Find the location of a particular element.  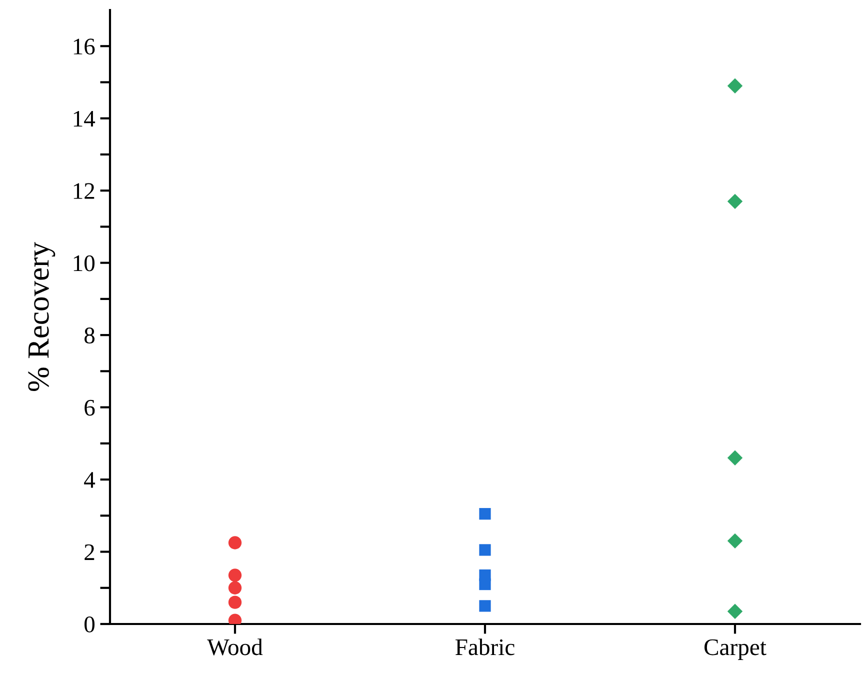

y-tick-label: 16 is located at coordinates (84, 46).